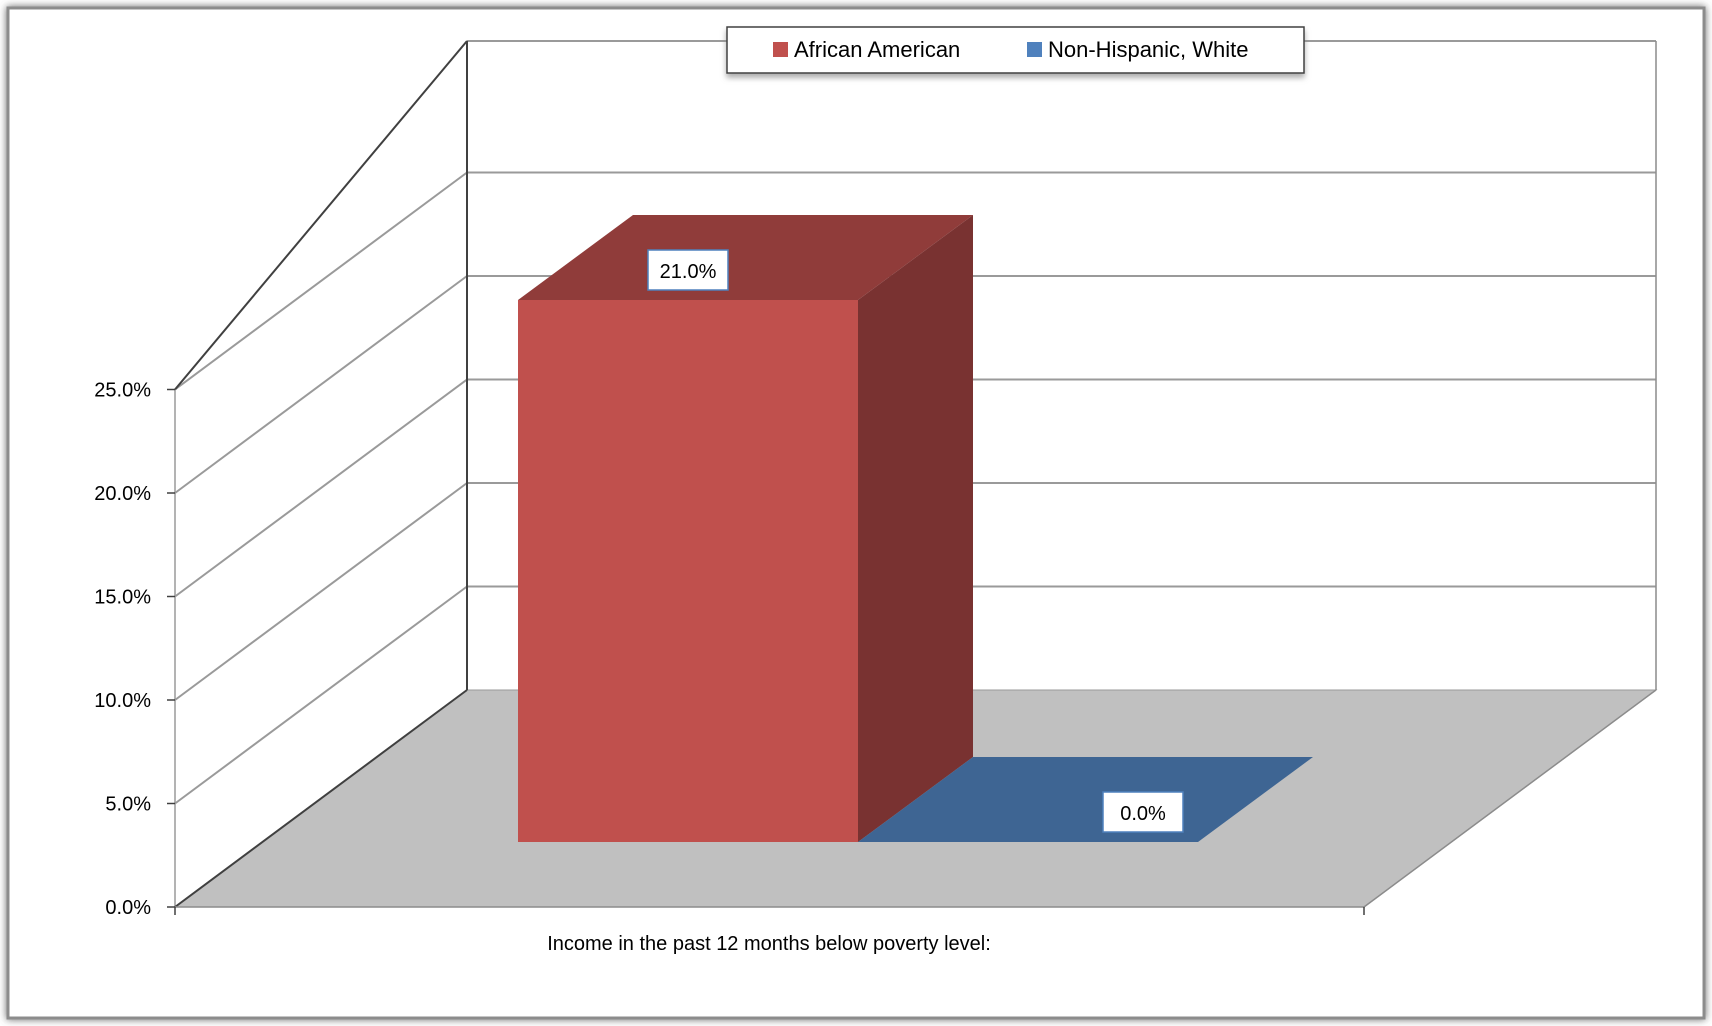 The width and height of the screenshot is (1712, 1026). Describe the element at coordinates (321, 798) in the screenshot. I see `floor-left-edge` at that location.